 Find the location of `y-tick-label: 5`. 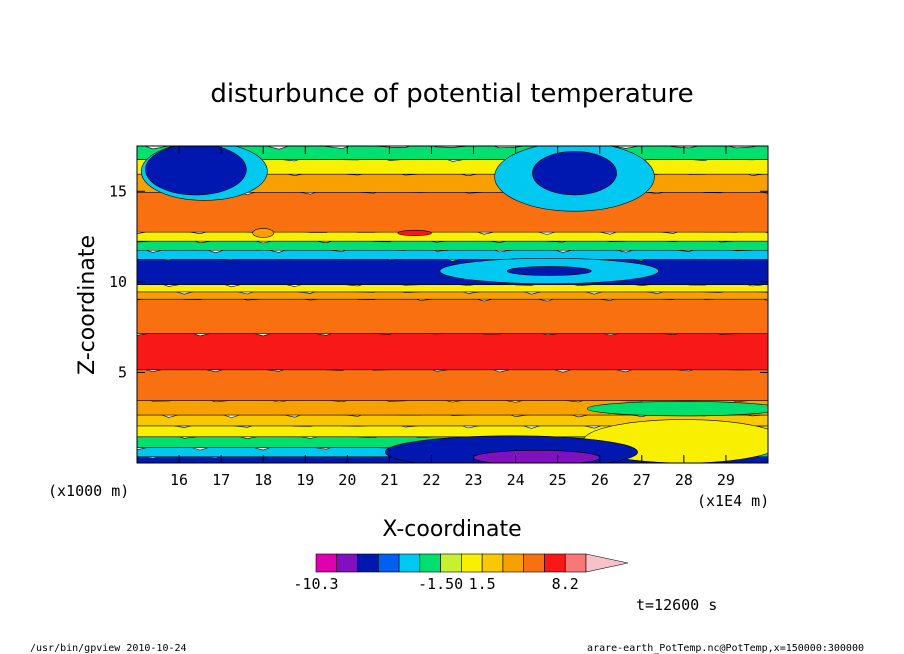

y-tick-label: 5 is located at coordinates (122, 372).